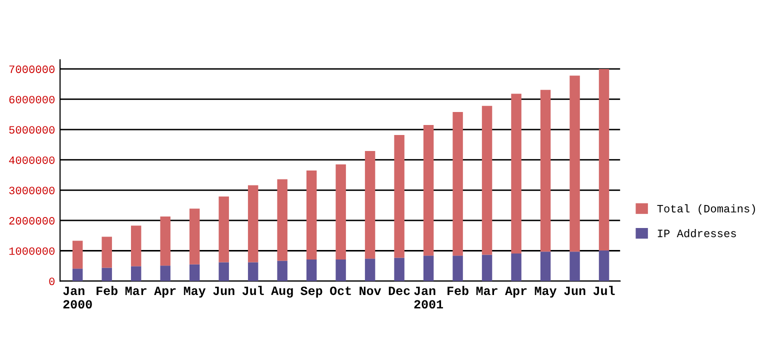  I want to click on y-tick-label: 5000000, so click(32, 130).